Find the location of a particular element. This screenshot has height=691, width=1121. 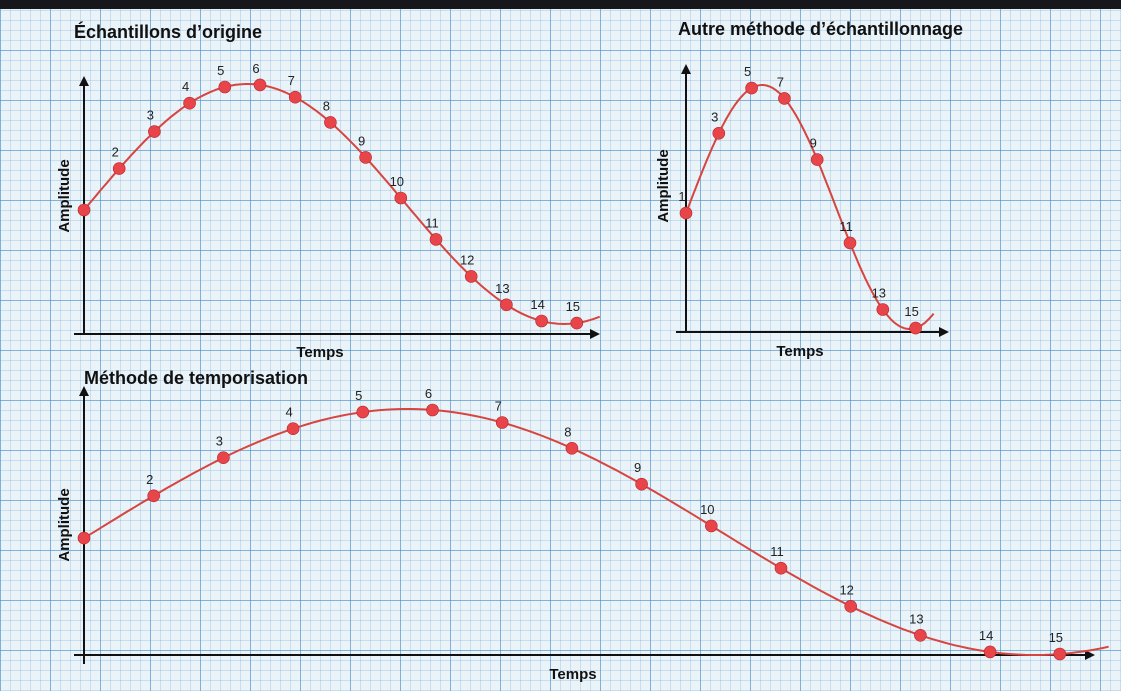

panel-title: Échantillons d’origine is located at coordinates (168, 31).